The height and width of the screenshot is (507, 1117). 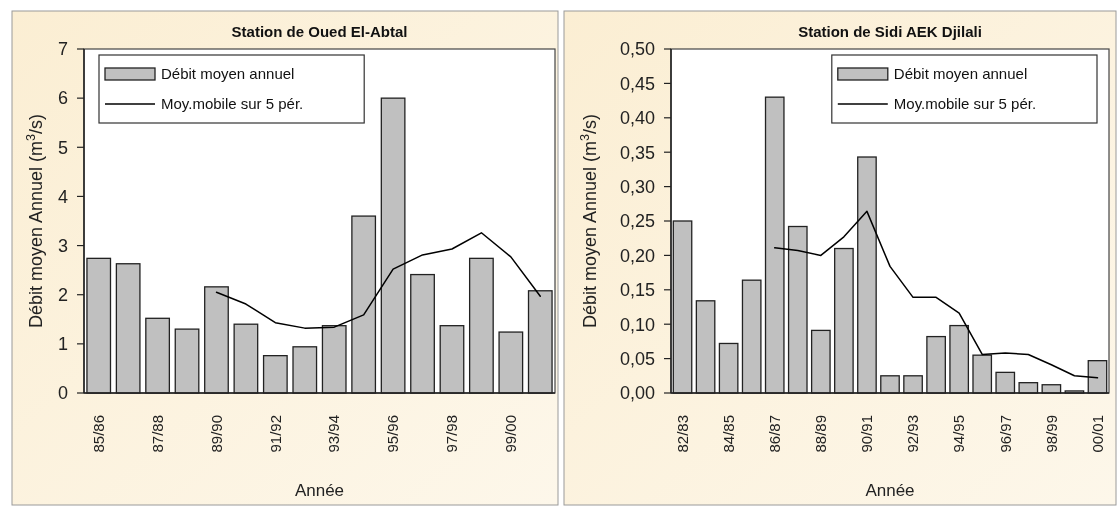 I want to click on x-tick-label: 94/95, so click(x=959, y=434).